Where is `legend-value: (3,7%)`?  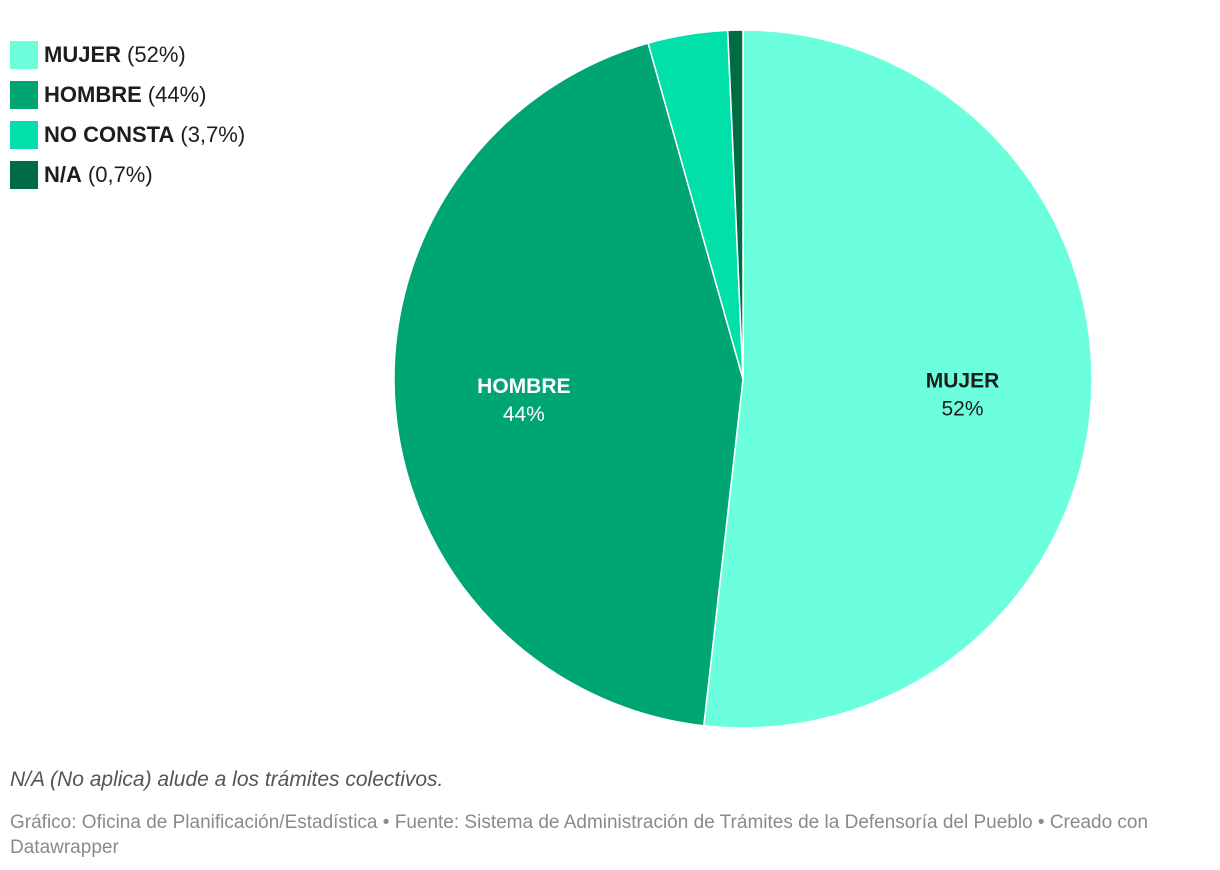
legend-value: (3,7%) is located at coordinates (213, 134).